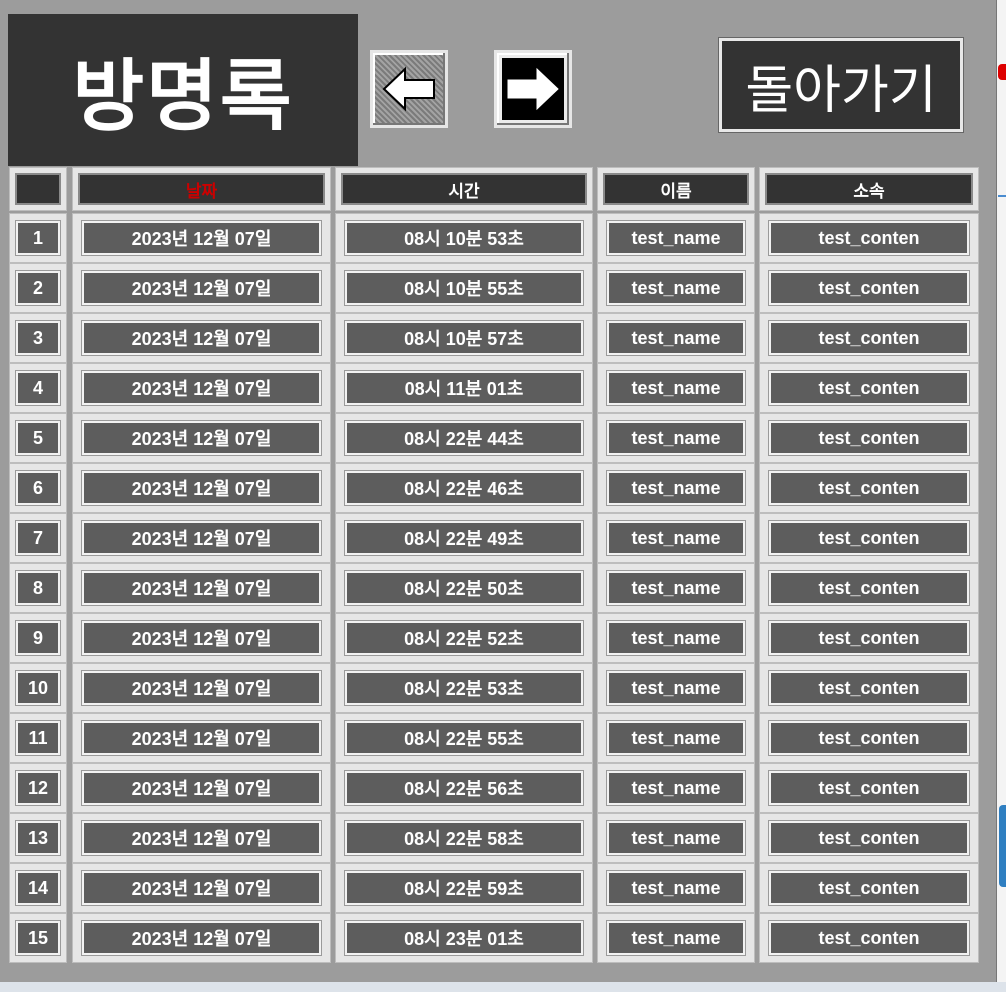  I want to click on table-cell-num: 15, so click(38, 938).